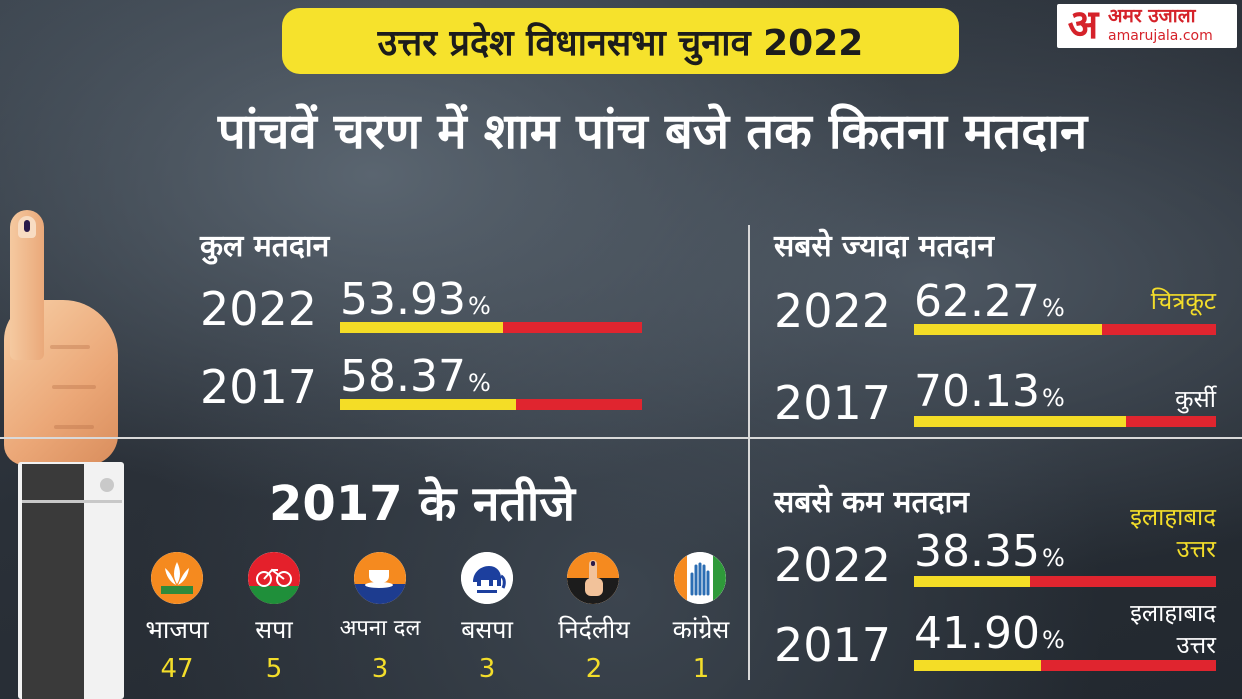 The height and width of the screenshot is (699, 1242). Describe the element at coordinates (53, 581) in the screenshot. I see `coat-sleeve` at that location.